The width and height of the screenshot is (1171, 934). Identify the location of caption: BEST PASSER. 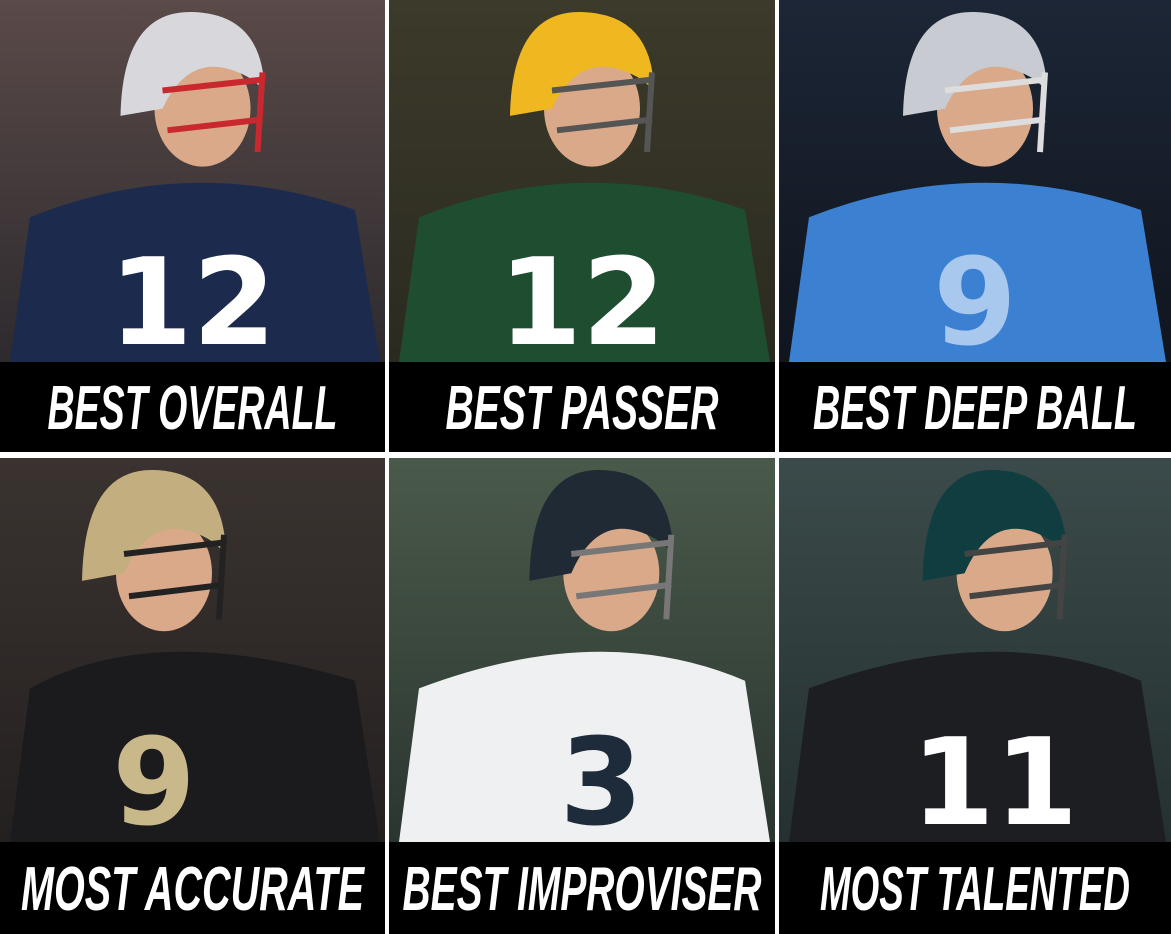
(582, 408).